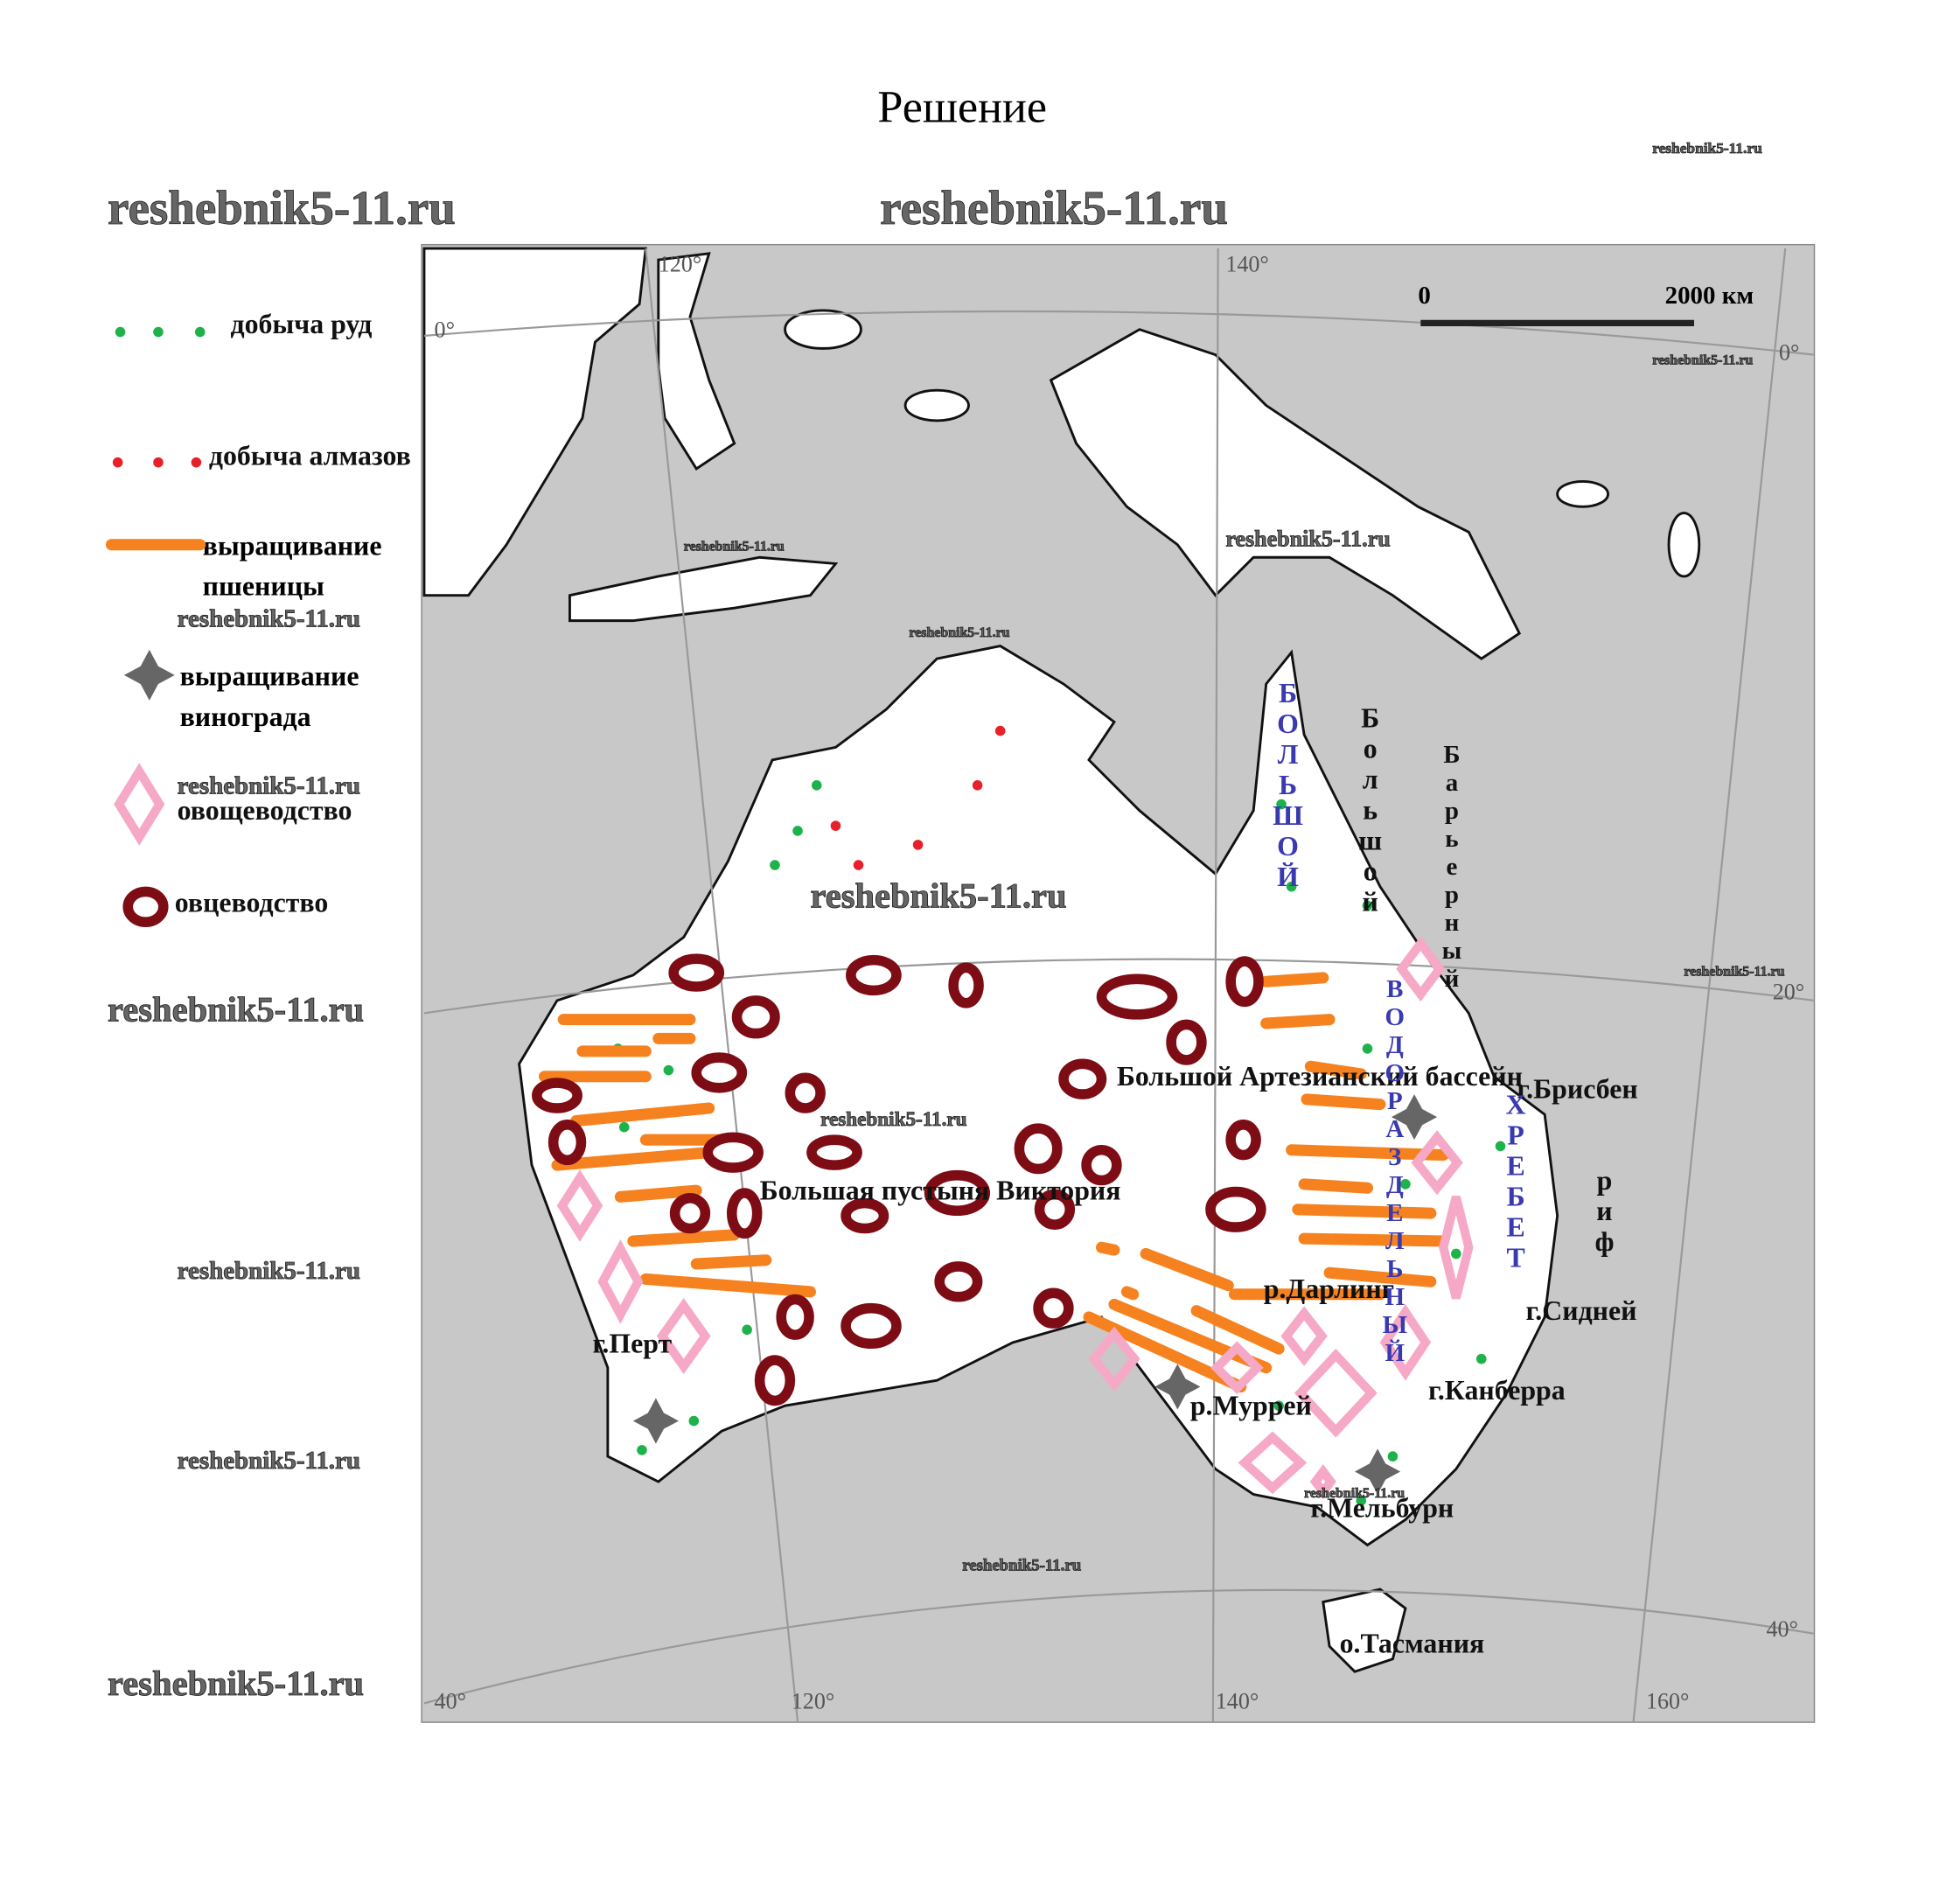  Describe the element at coordinates (301, 324) in the screenshot. I see `legend-label: добыча руд` at that location.